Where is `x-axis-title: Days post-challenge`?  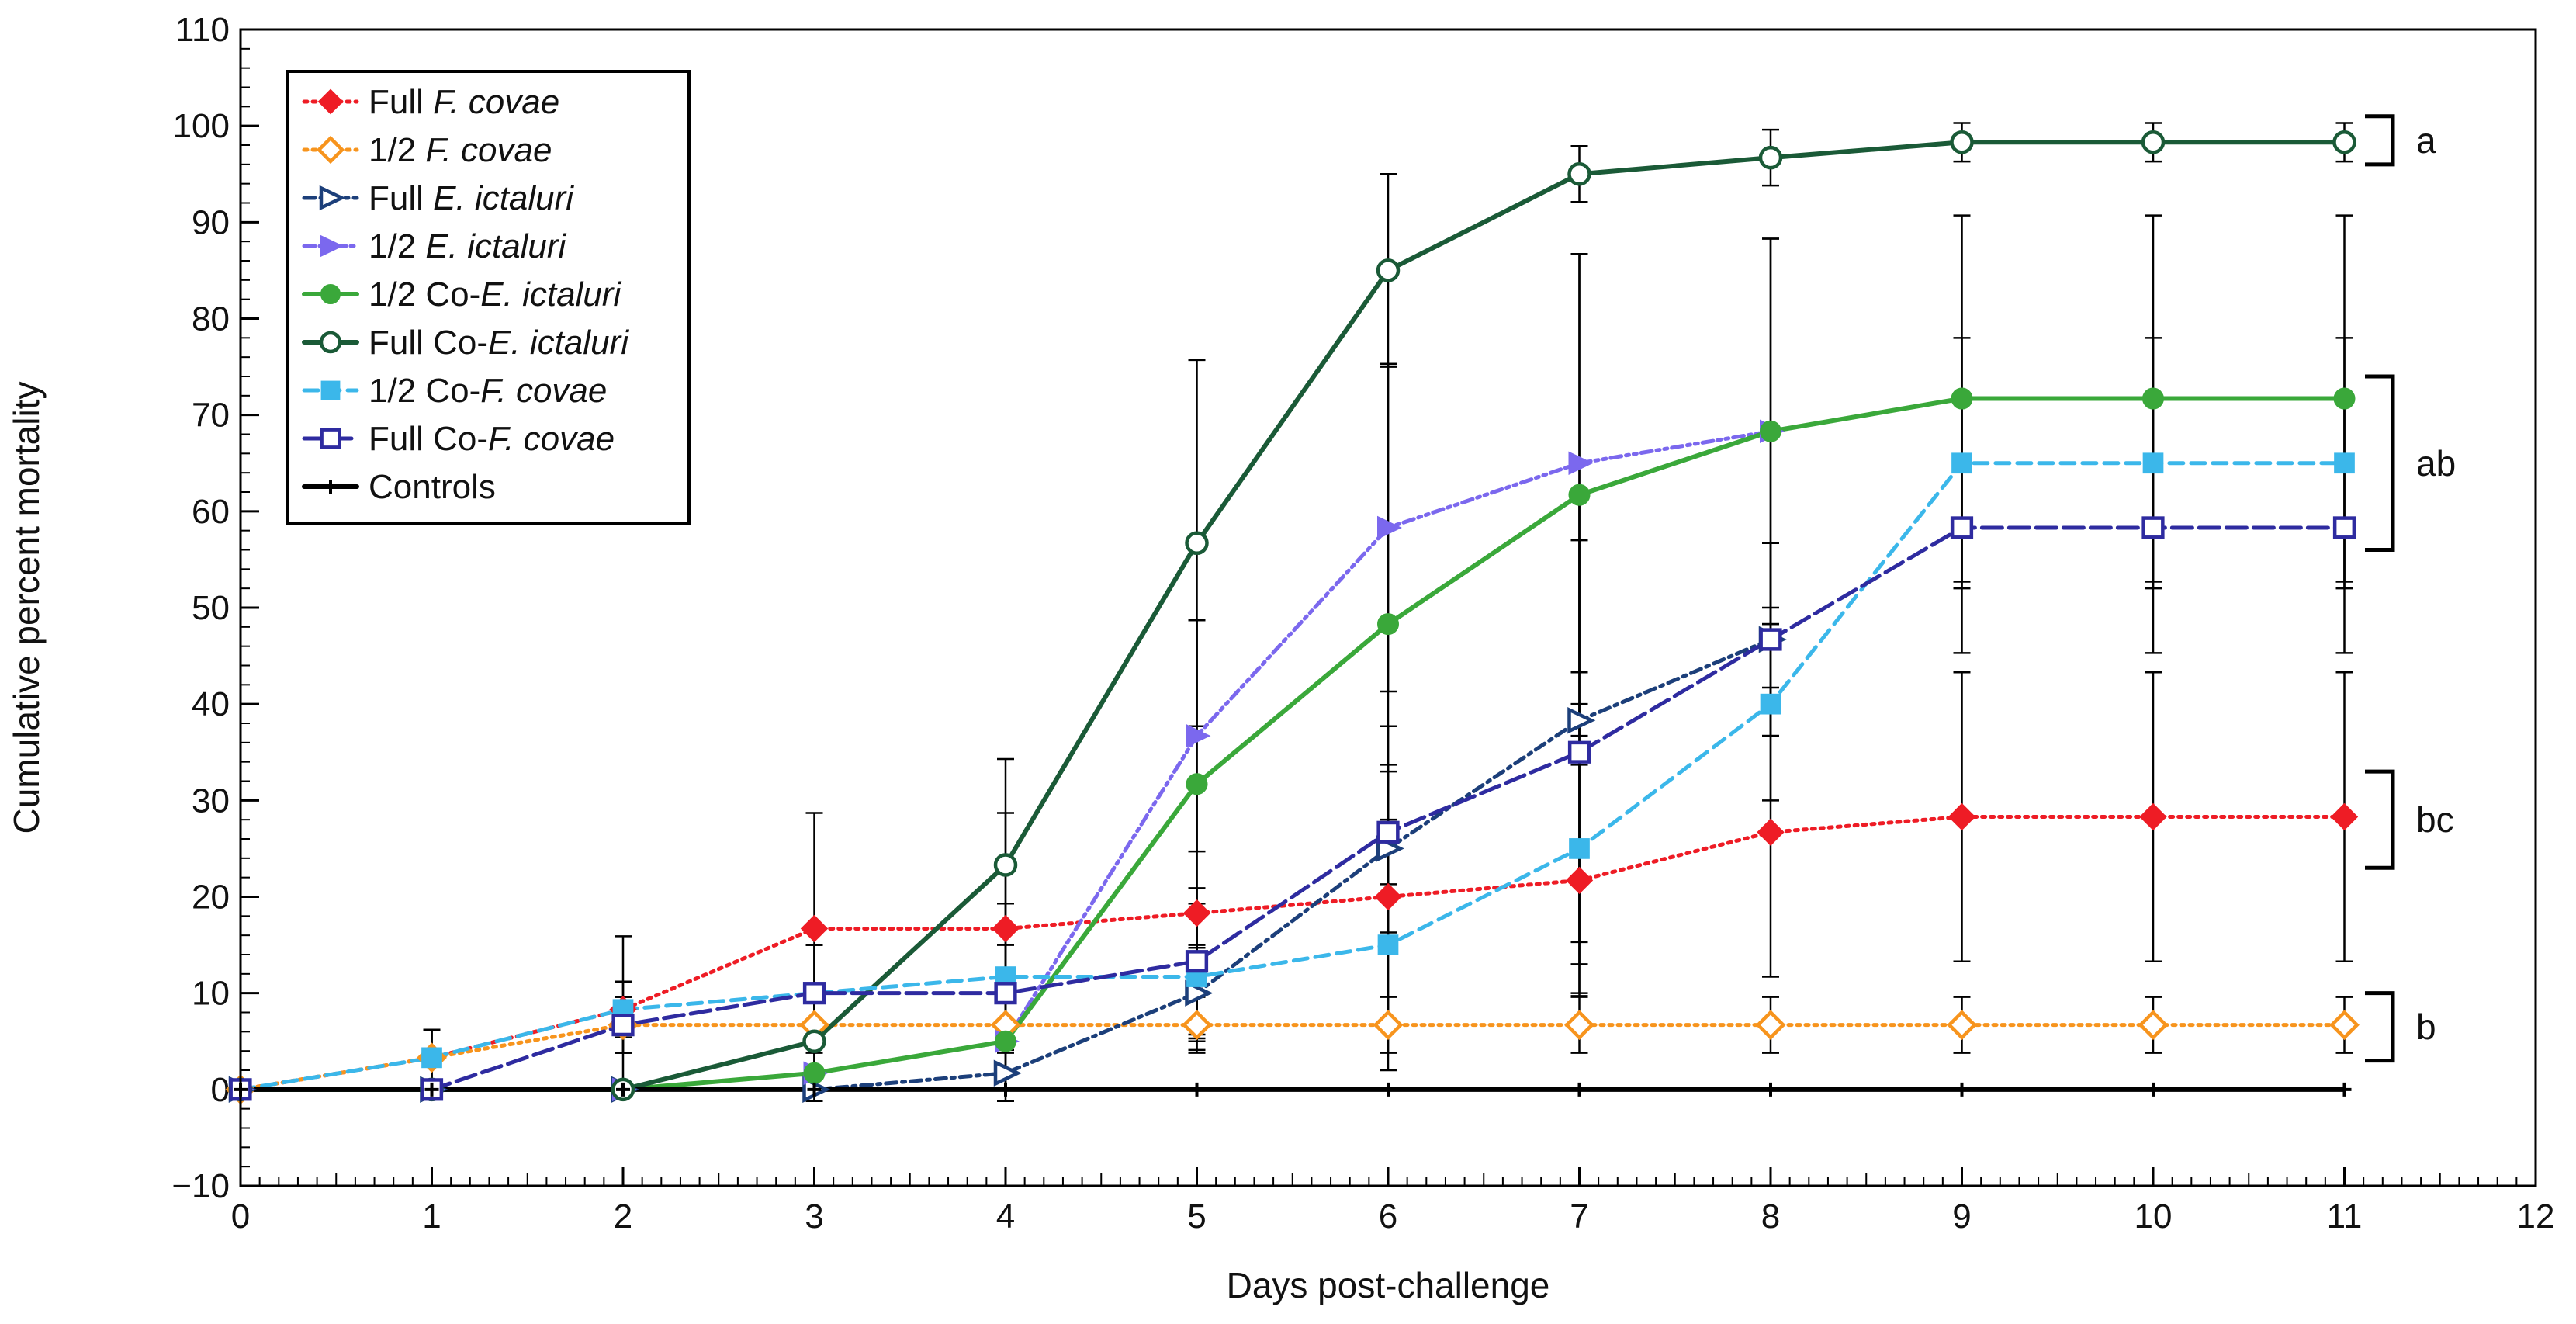 x-axis-title: Days post-challenge is located at coordinates (1388, 1285).